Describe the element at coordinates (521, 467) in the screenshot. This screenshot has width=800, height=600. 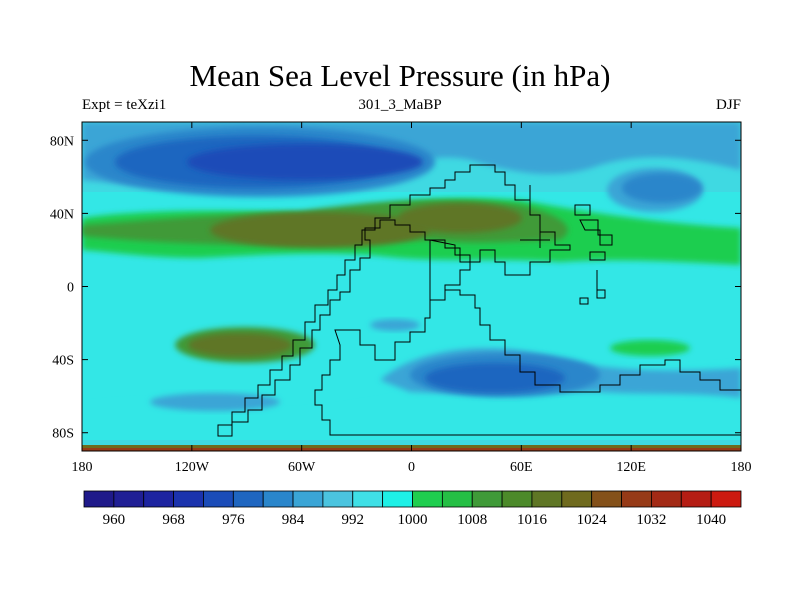
I see `x-tick-label: 60E` at that location.